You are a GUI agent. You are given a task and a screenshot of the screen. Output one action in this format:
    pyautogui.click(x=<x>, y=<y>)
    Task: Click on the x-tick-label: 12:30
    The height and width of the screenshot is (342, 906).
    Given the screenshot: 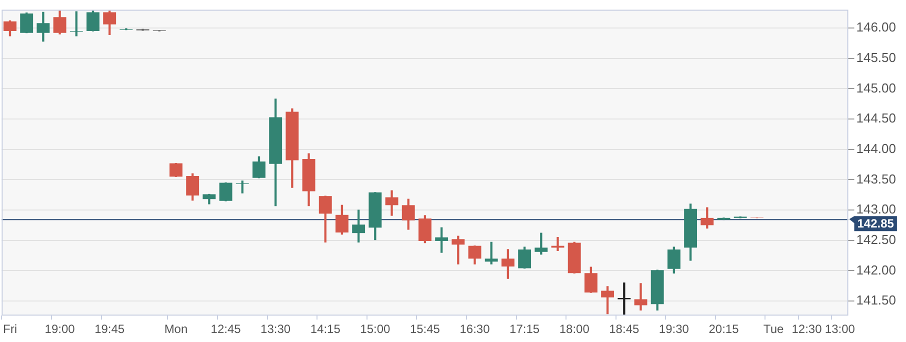 What is the action you would take?
    pyautogui.click(x=807, y=329)
    